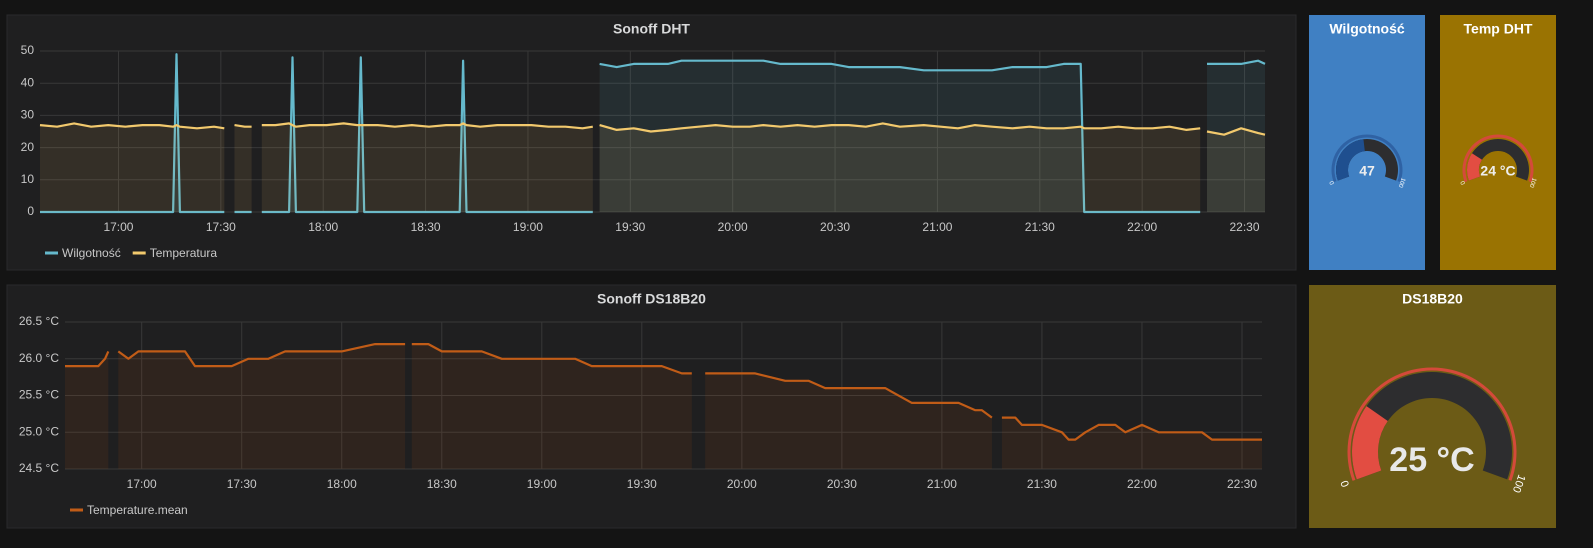  Describe the element at coordinates (39, 431) in the screenshot. I see `y-tick-label: 25.0 °C` at that location.